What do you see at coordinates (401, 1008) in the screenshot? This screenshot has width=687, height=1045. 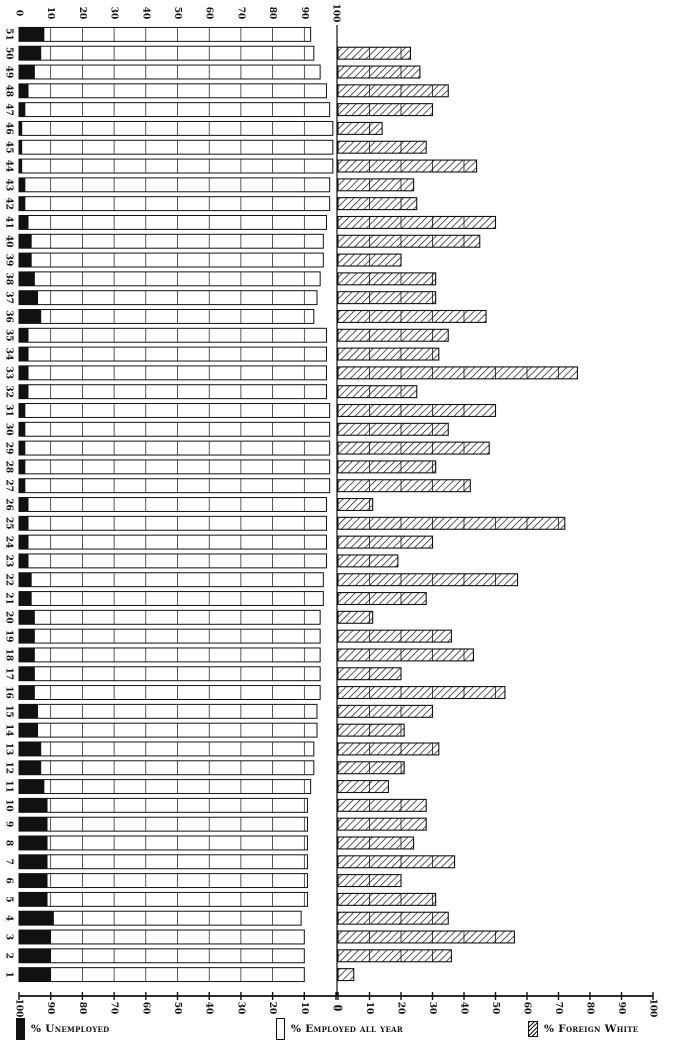 I see `right-tick-label-20: 20` at bounding box center [401, 1008].